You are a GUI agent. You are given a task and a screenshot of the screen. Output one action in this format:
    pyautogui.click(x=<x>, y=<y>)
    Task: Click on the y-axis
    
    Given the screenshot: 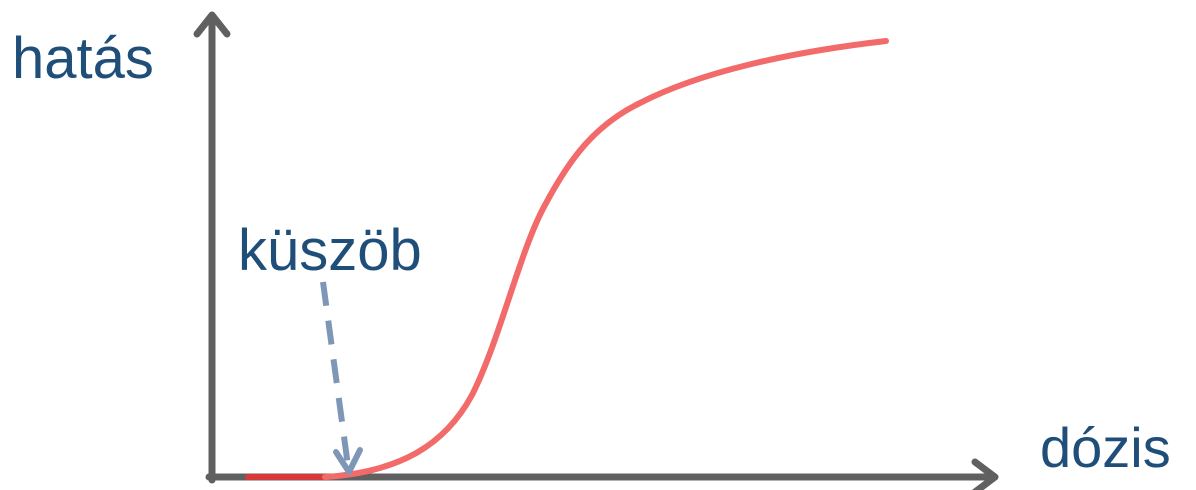 What is the action you would take?
    pyautogui.click(x=212, y=247)
    